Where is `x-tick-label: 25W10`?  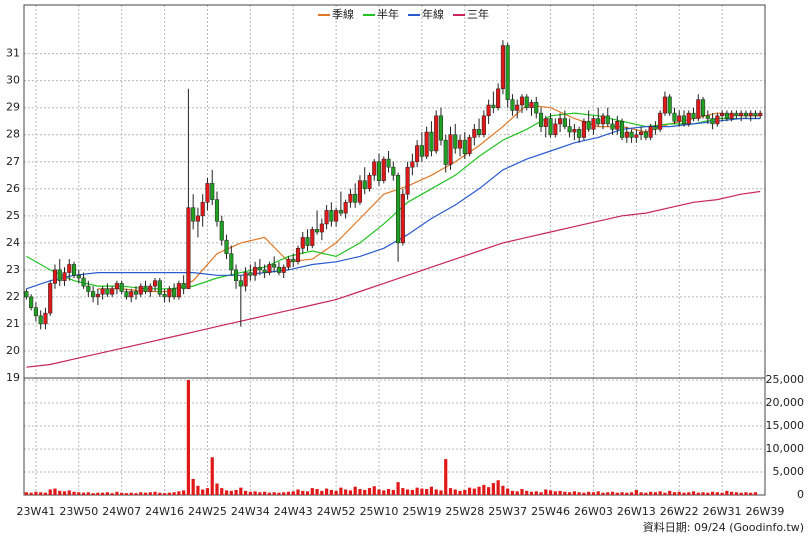
x-tick-label: 25W10 is located at coordinates (379, 511).